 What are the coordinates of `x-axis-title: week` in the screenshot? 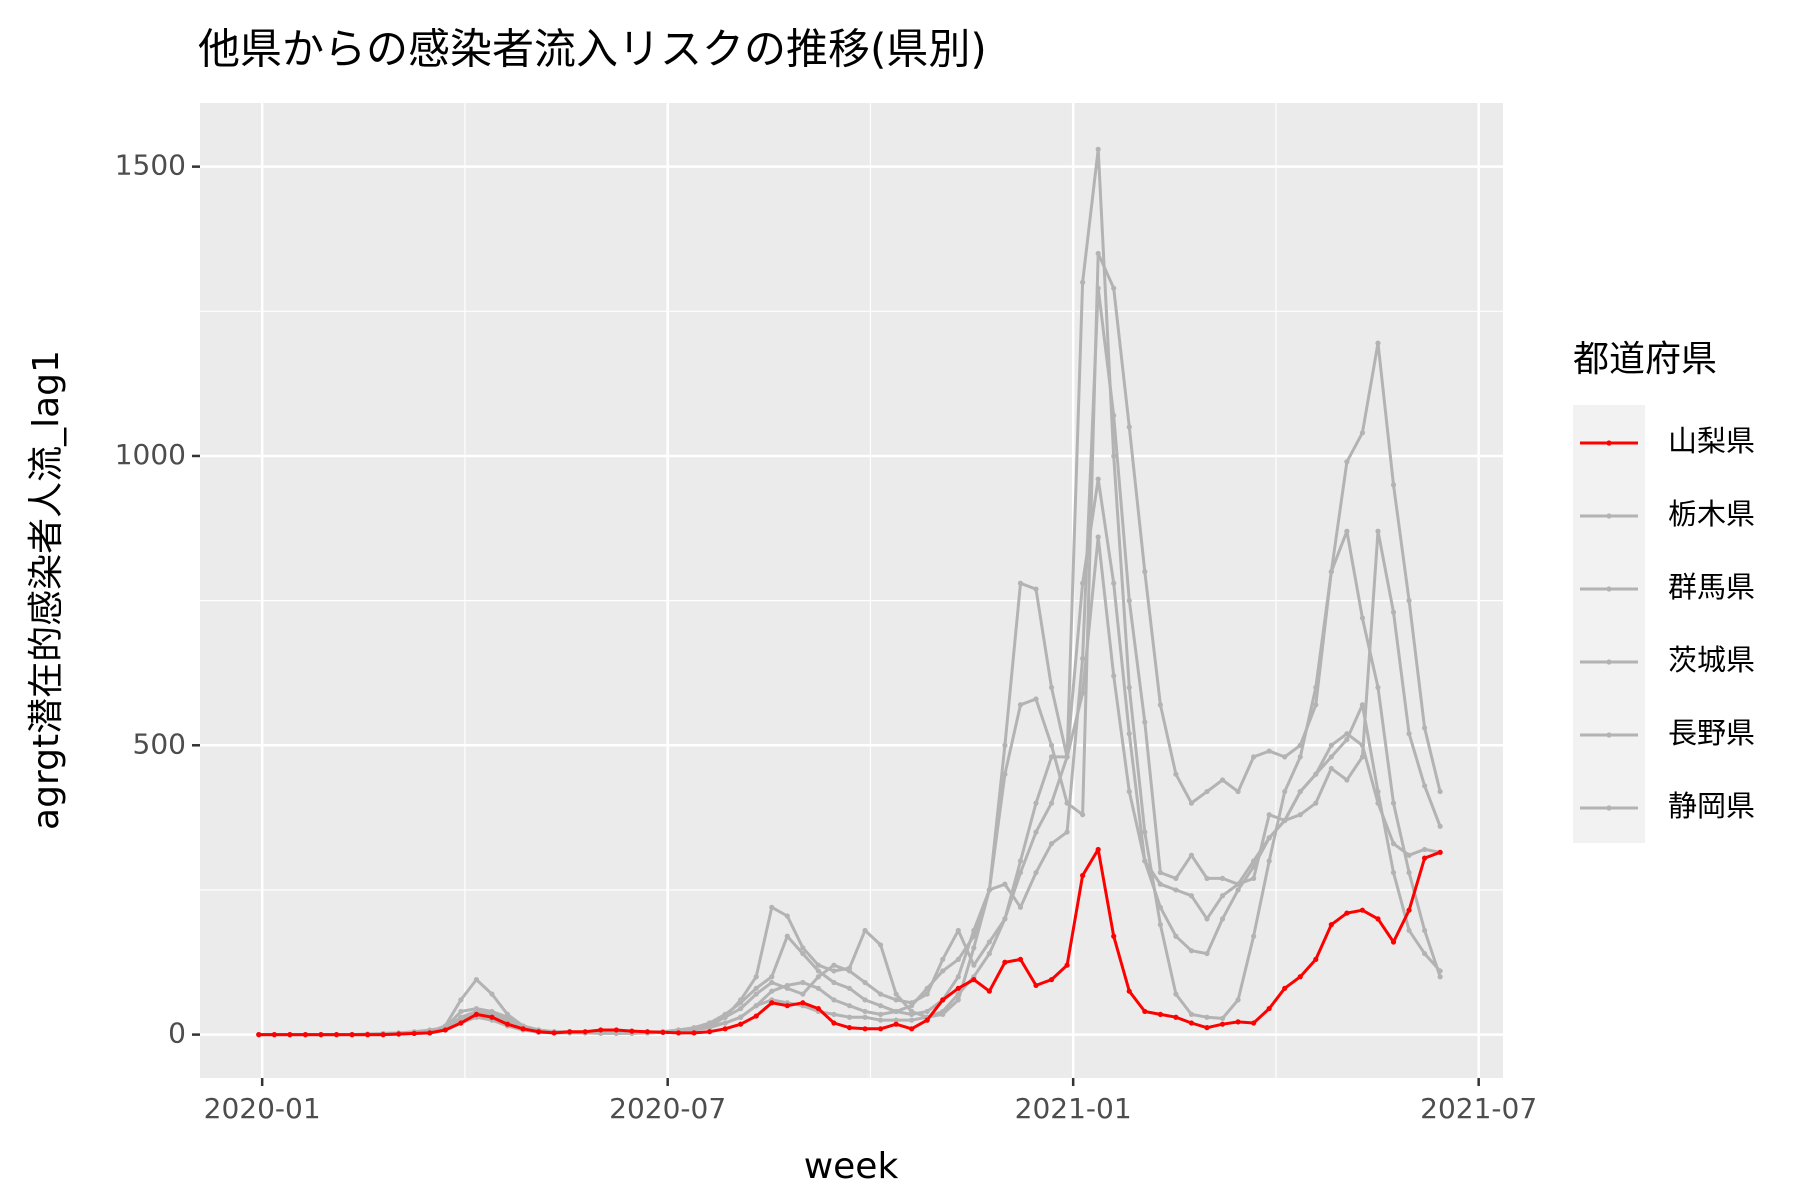 It's located at (851, 1166).